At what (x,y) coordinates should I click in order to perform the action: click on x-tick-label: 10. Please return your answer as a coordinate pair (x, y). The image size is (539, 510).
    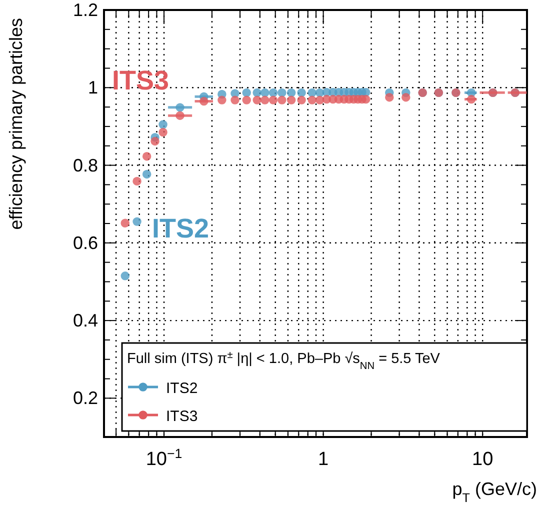
    Looking at the image, I should click on (483, 459).